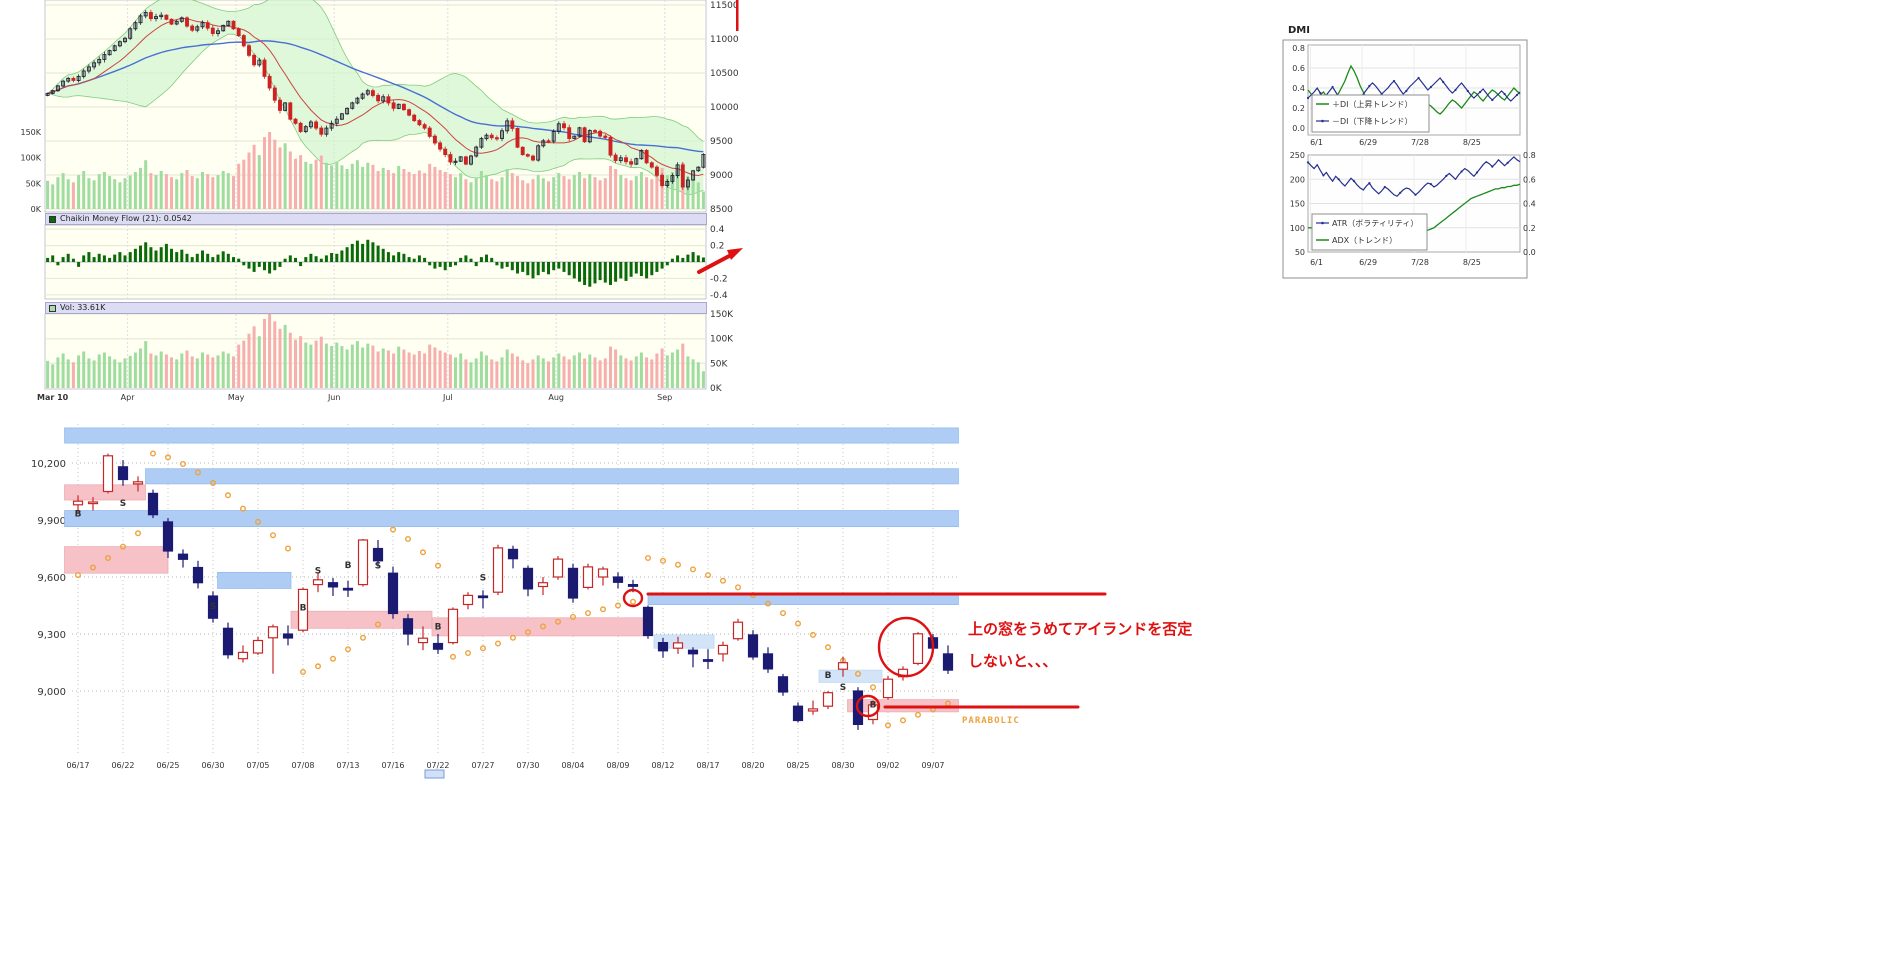 This screenshot has width=1904, height=964. What do you see at coordinates (36, 209) in the screenshot?
I see `svg-text: 0K` at bounding box center [36, 209].